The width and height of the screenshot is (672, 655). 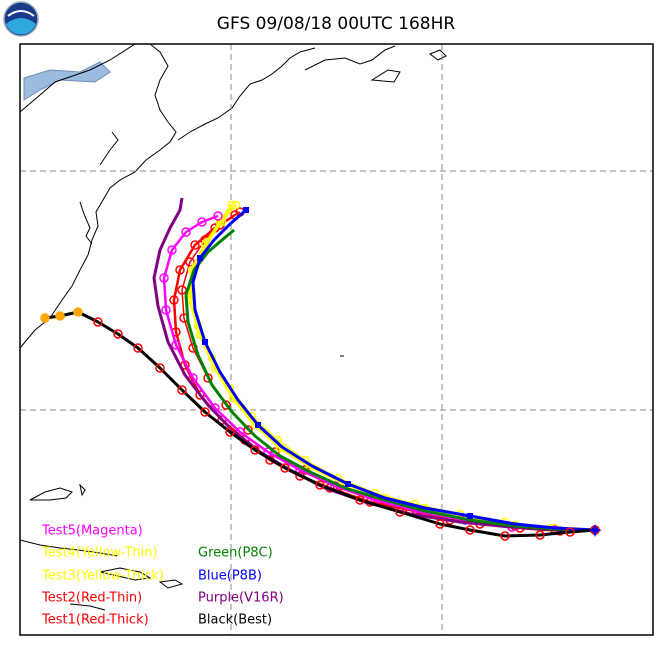 What do you see at coordinates (336, 24) in the screenshot?
I see `map-title: GFS 09/08/18 00UTC 168HR` at bounding box center [336, 24].